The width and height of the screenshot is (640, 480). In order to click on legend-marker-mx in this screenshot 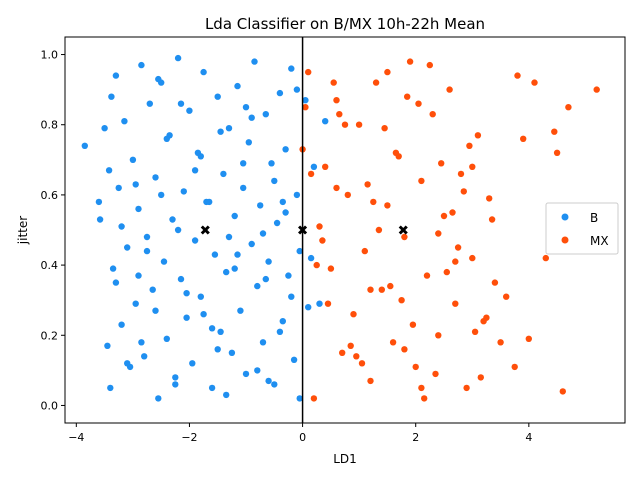, I will do `click(565, 240)`.